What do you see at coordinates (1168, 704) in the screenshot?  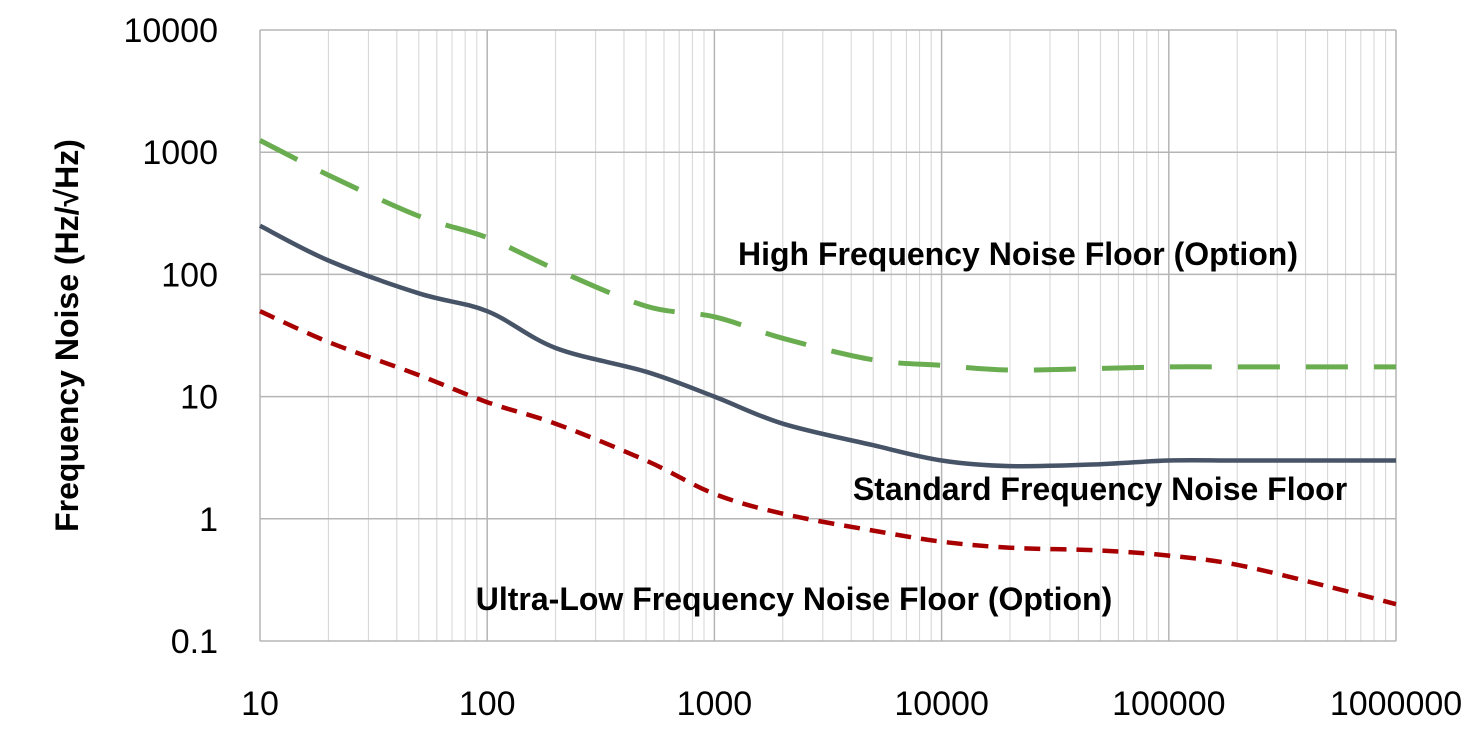 I see `x-tick-label: 100000` at bounding box center [1168, 704].